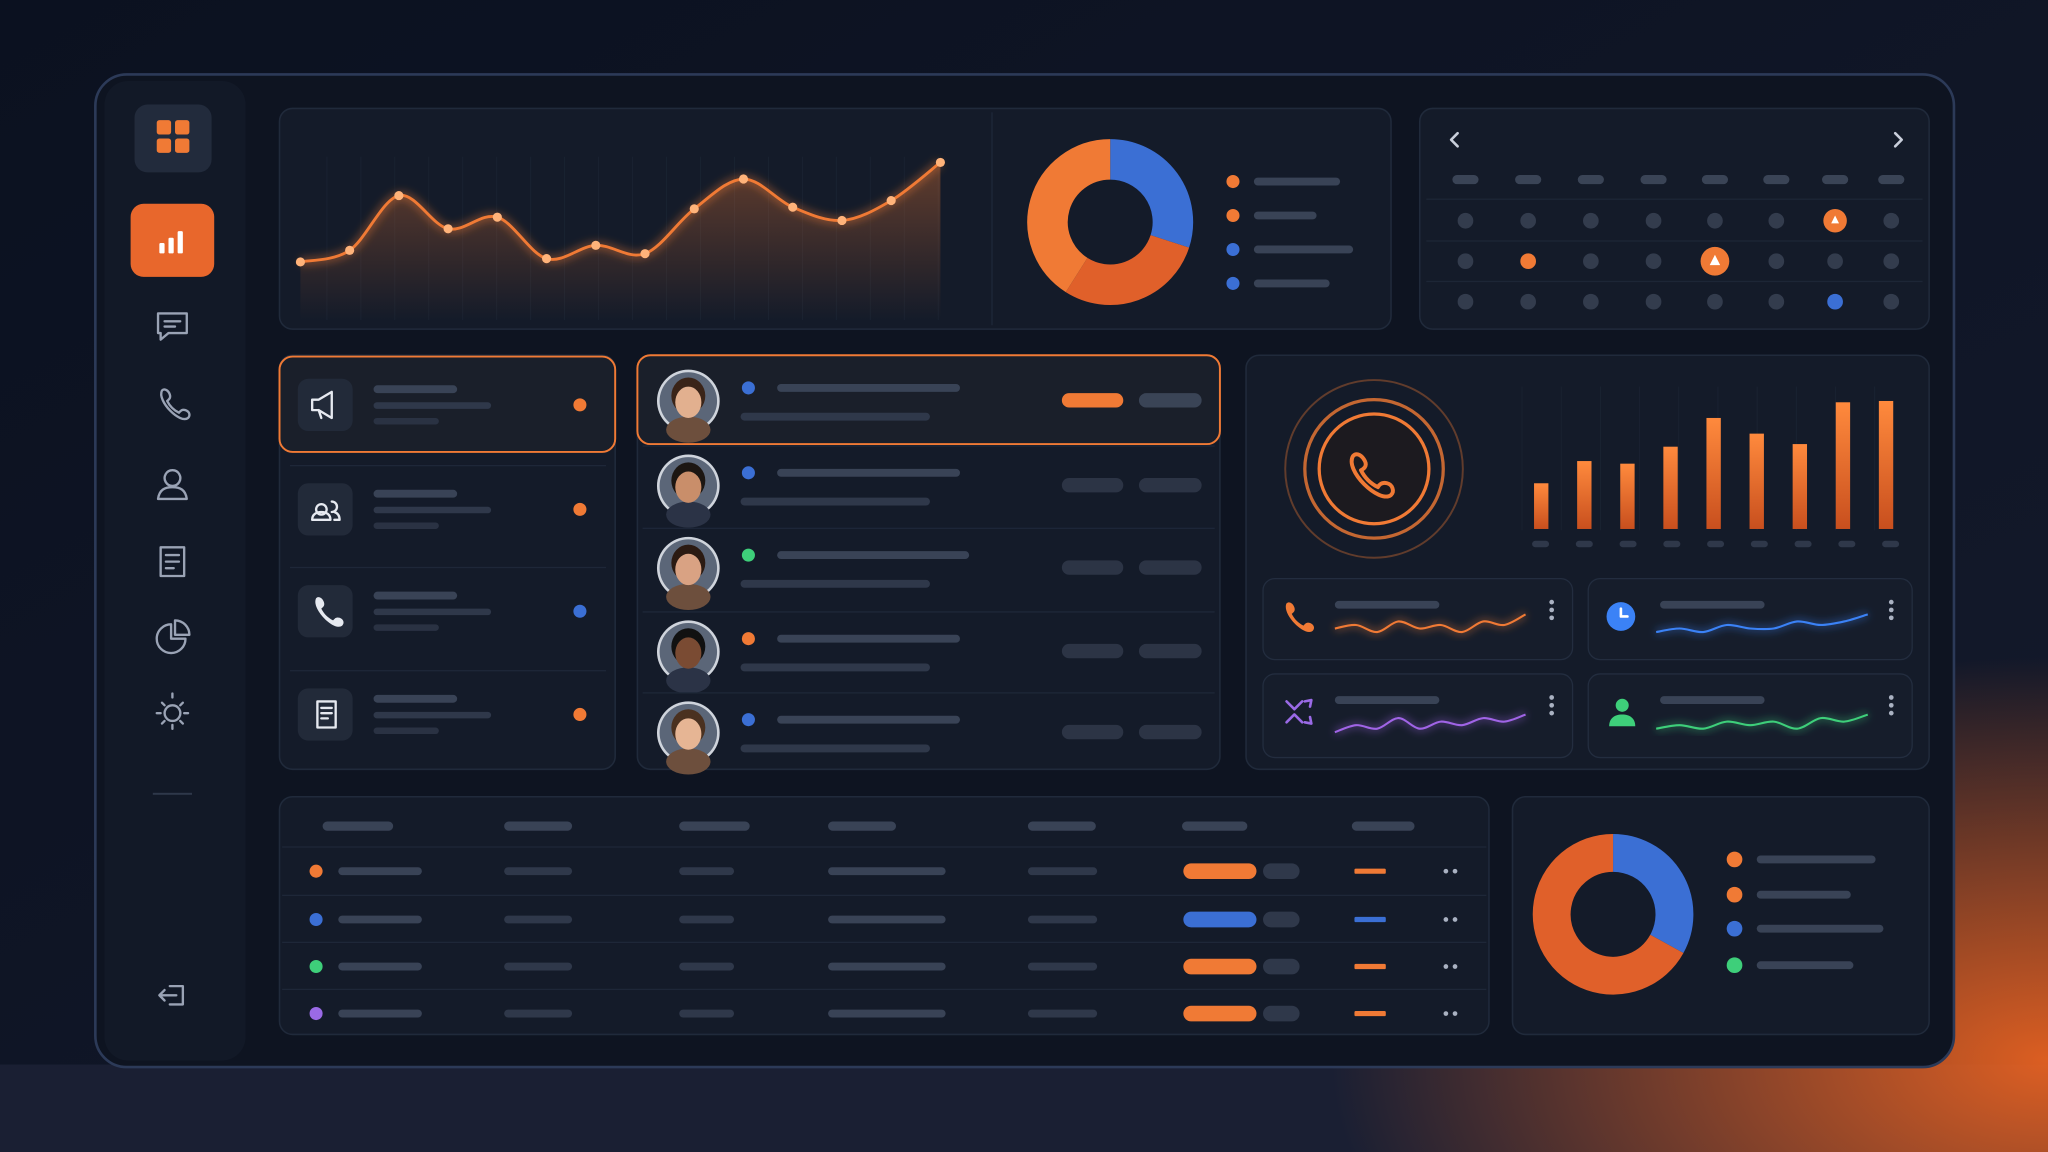 The height and width of the screenshot is (1152, 2048). What do you see at coordinates (1622, 705) in the screenshot?
I see `card-icon` at bounding box center [1622, 705].